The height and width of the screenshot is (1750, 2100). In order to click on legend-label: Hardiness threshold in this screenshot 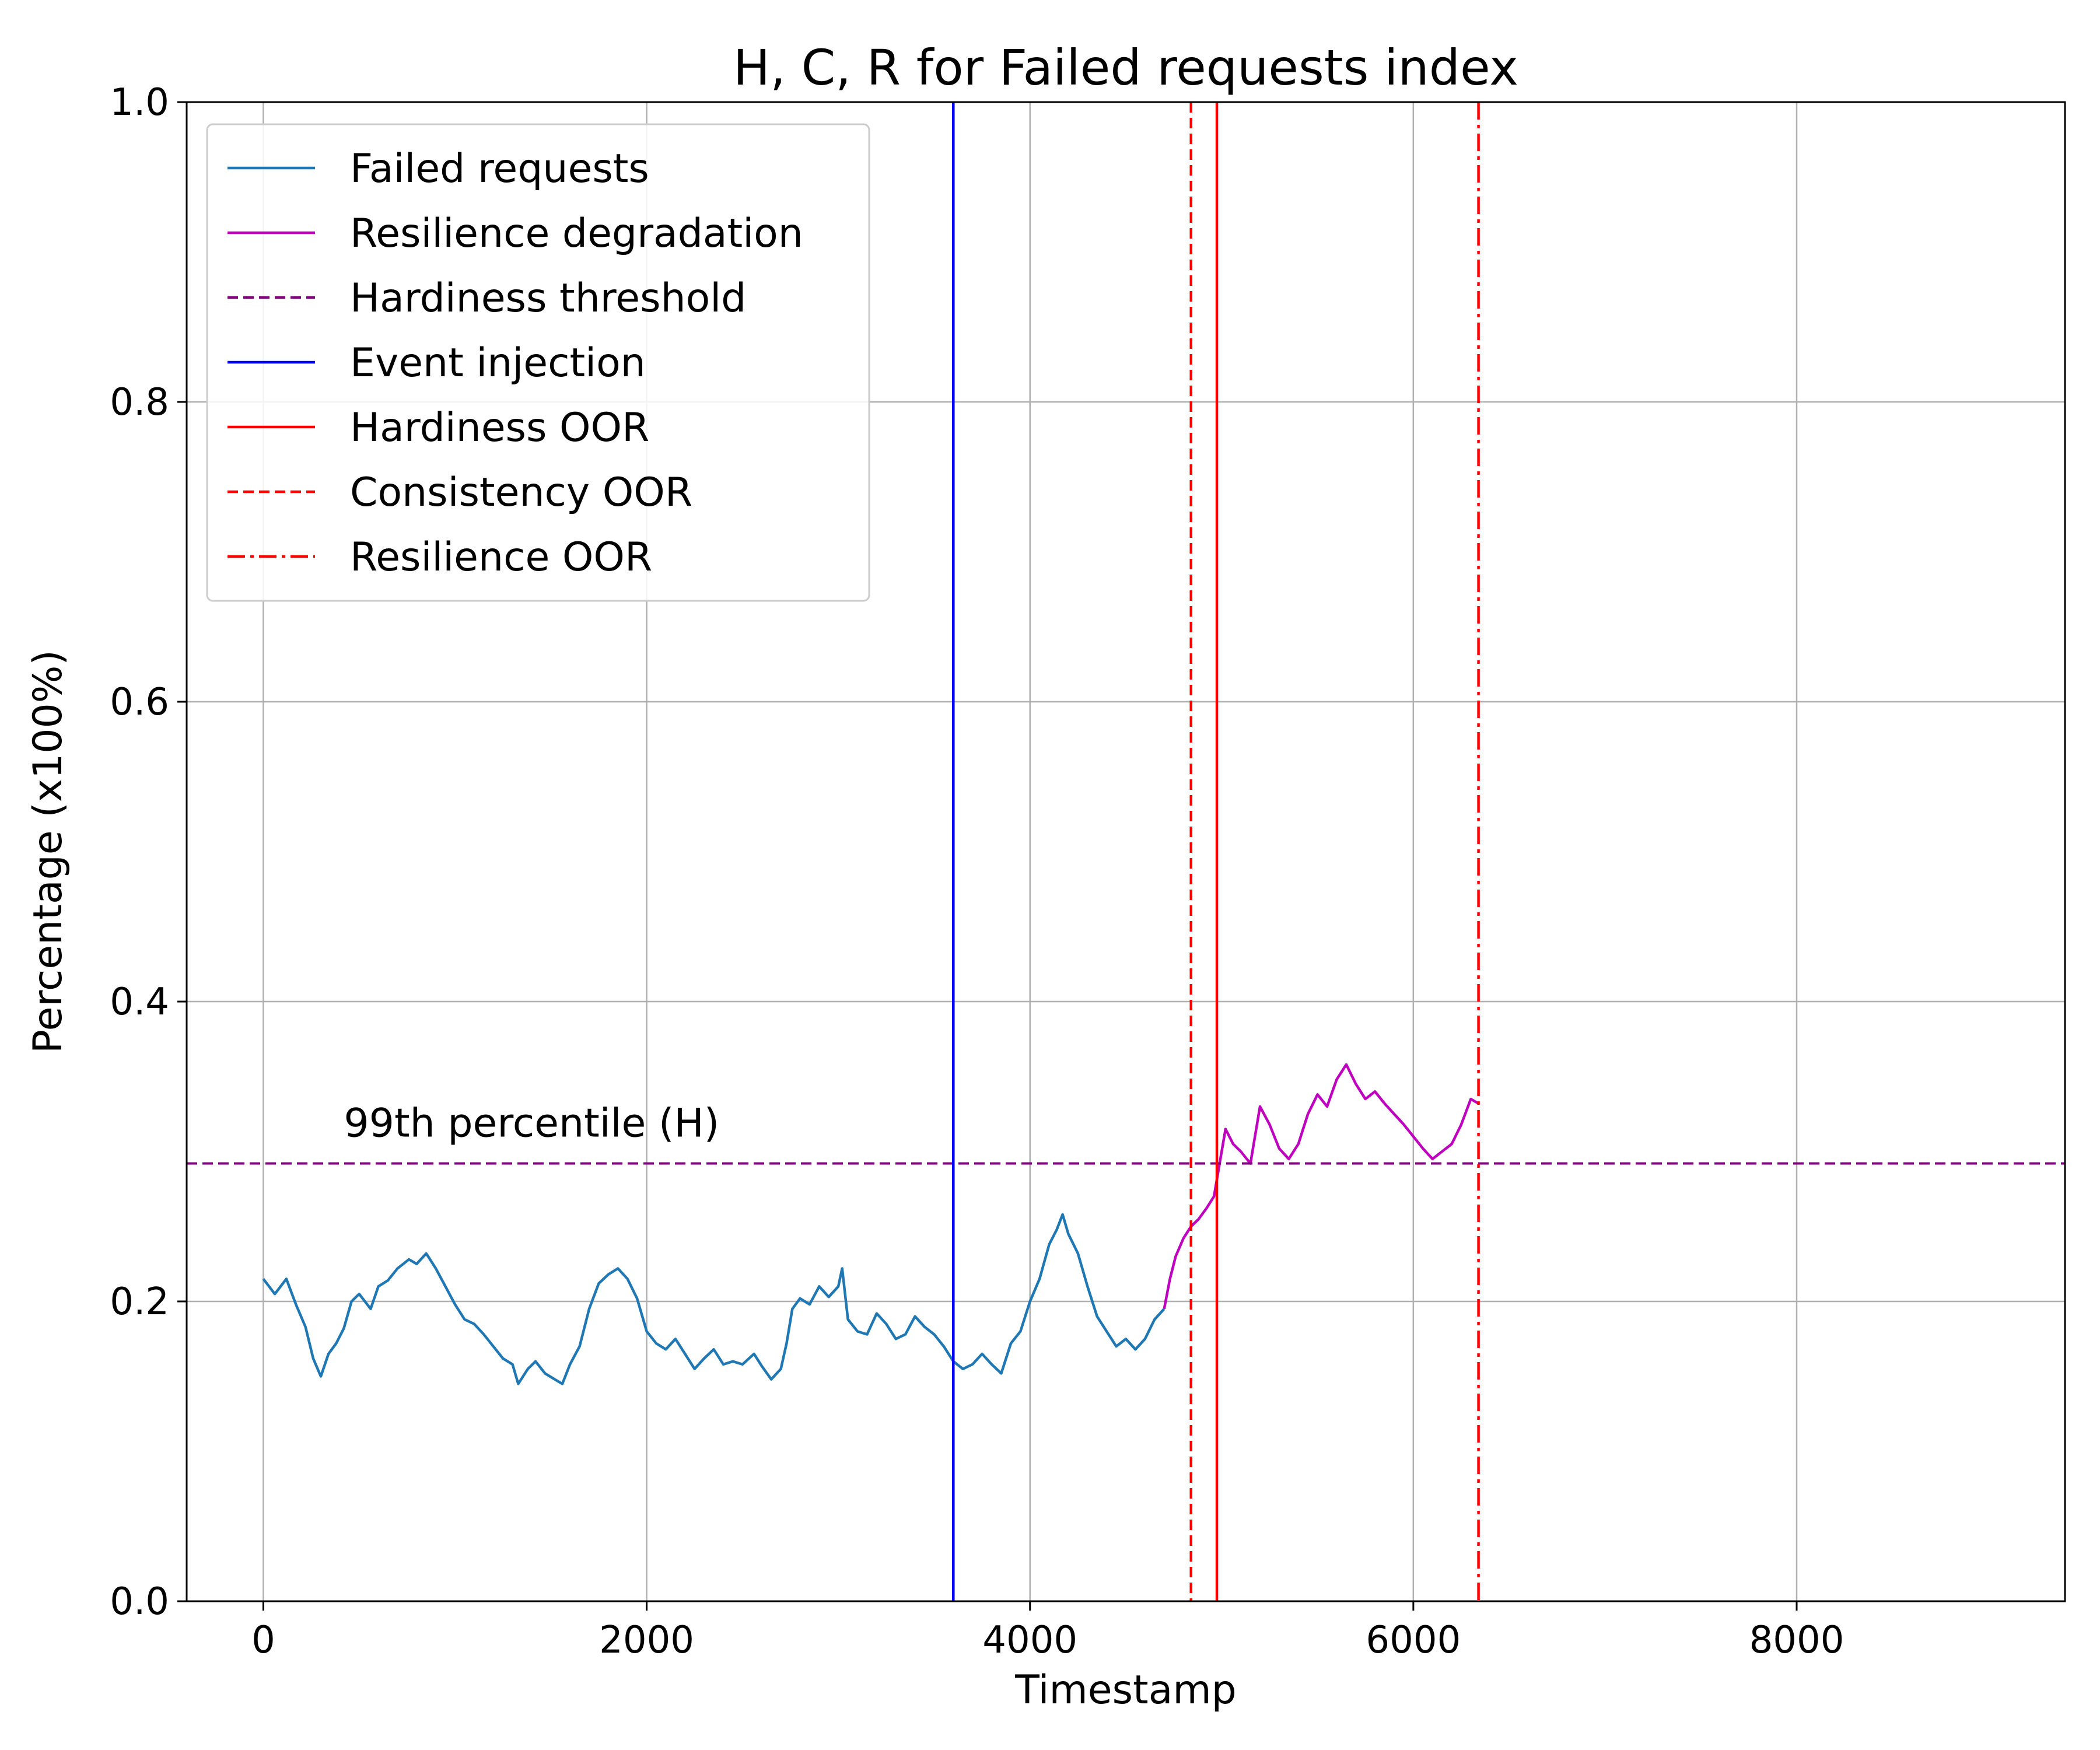, I will do `click(548, 298)`.